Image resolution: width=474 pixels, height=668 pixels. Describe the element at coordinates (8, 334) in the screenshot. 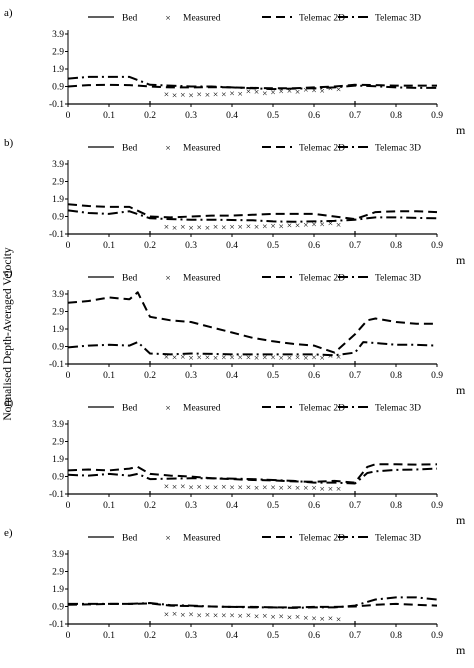

I see `y-axis-label: Normalised Depth-Averaged Velocity` at that location.